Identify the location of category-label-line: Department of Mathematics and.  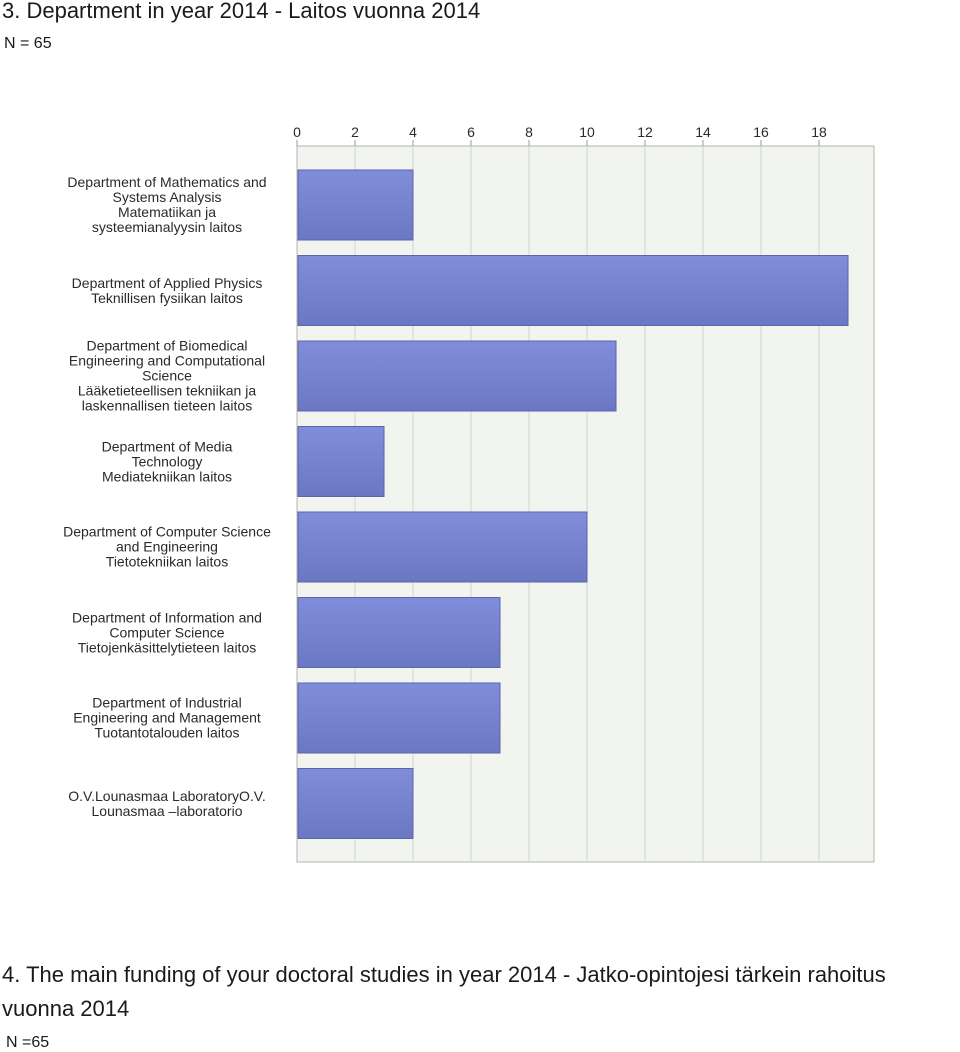
(167, 182).